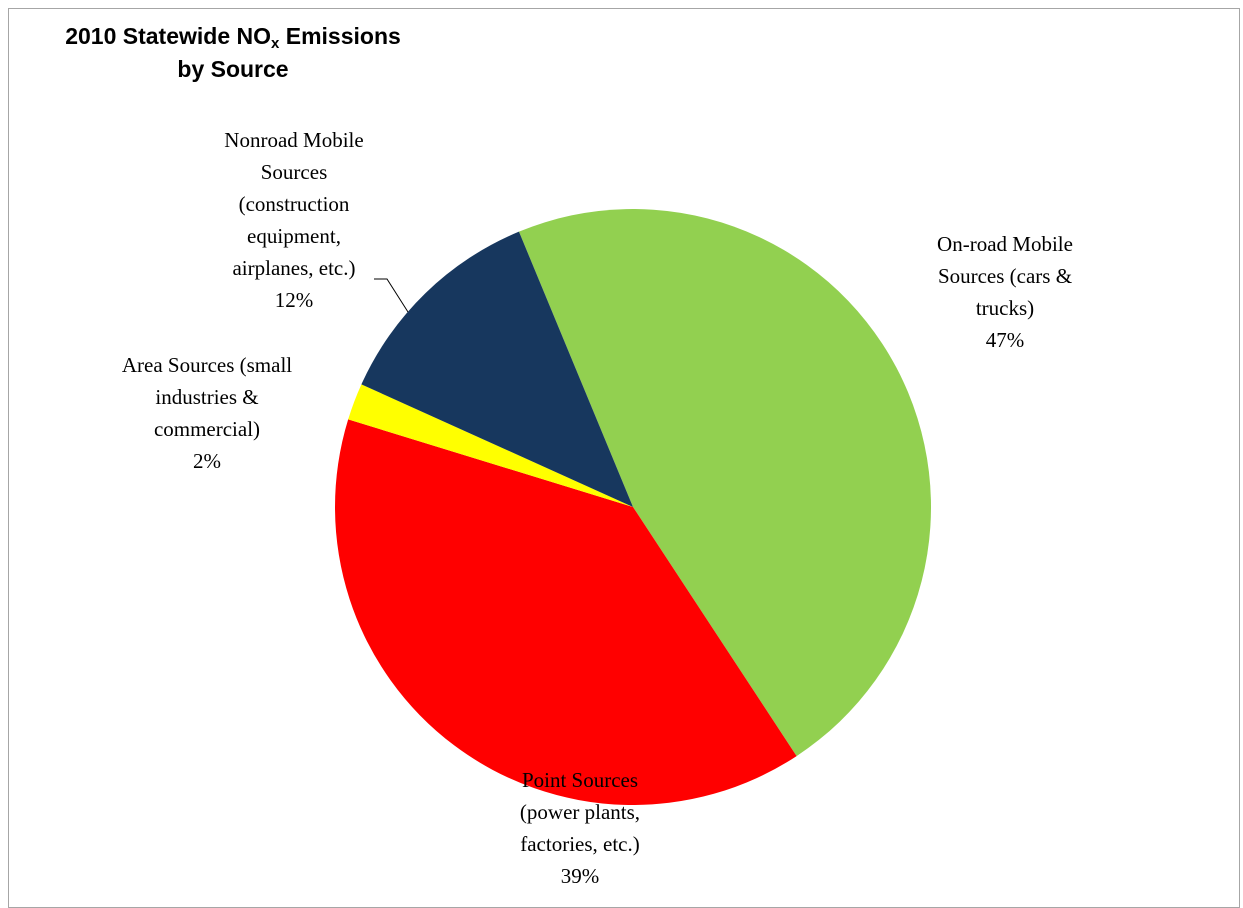 This screenshot has height=908, width=1243. Describe the element at coordinates (580, 876) in the screenshot. I see `data-label-value-point-sources: 39%` at that location.